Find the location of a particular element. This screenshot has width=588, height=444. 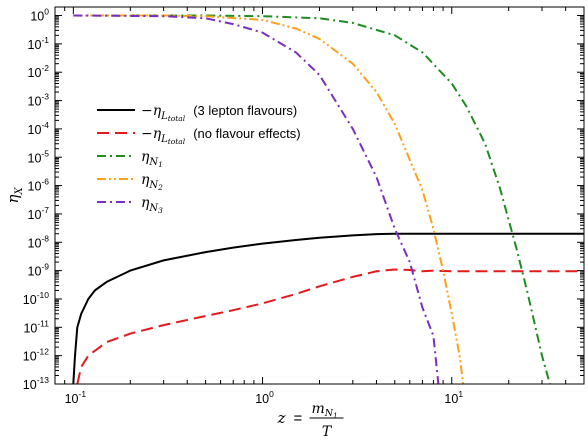

y-tick-label: 10⁻³ is located at coordinates (39, 100).